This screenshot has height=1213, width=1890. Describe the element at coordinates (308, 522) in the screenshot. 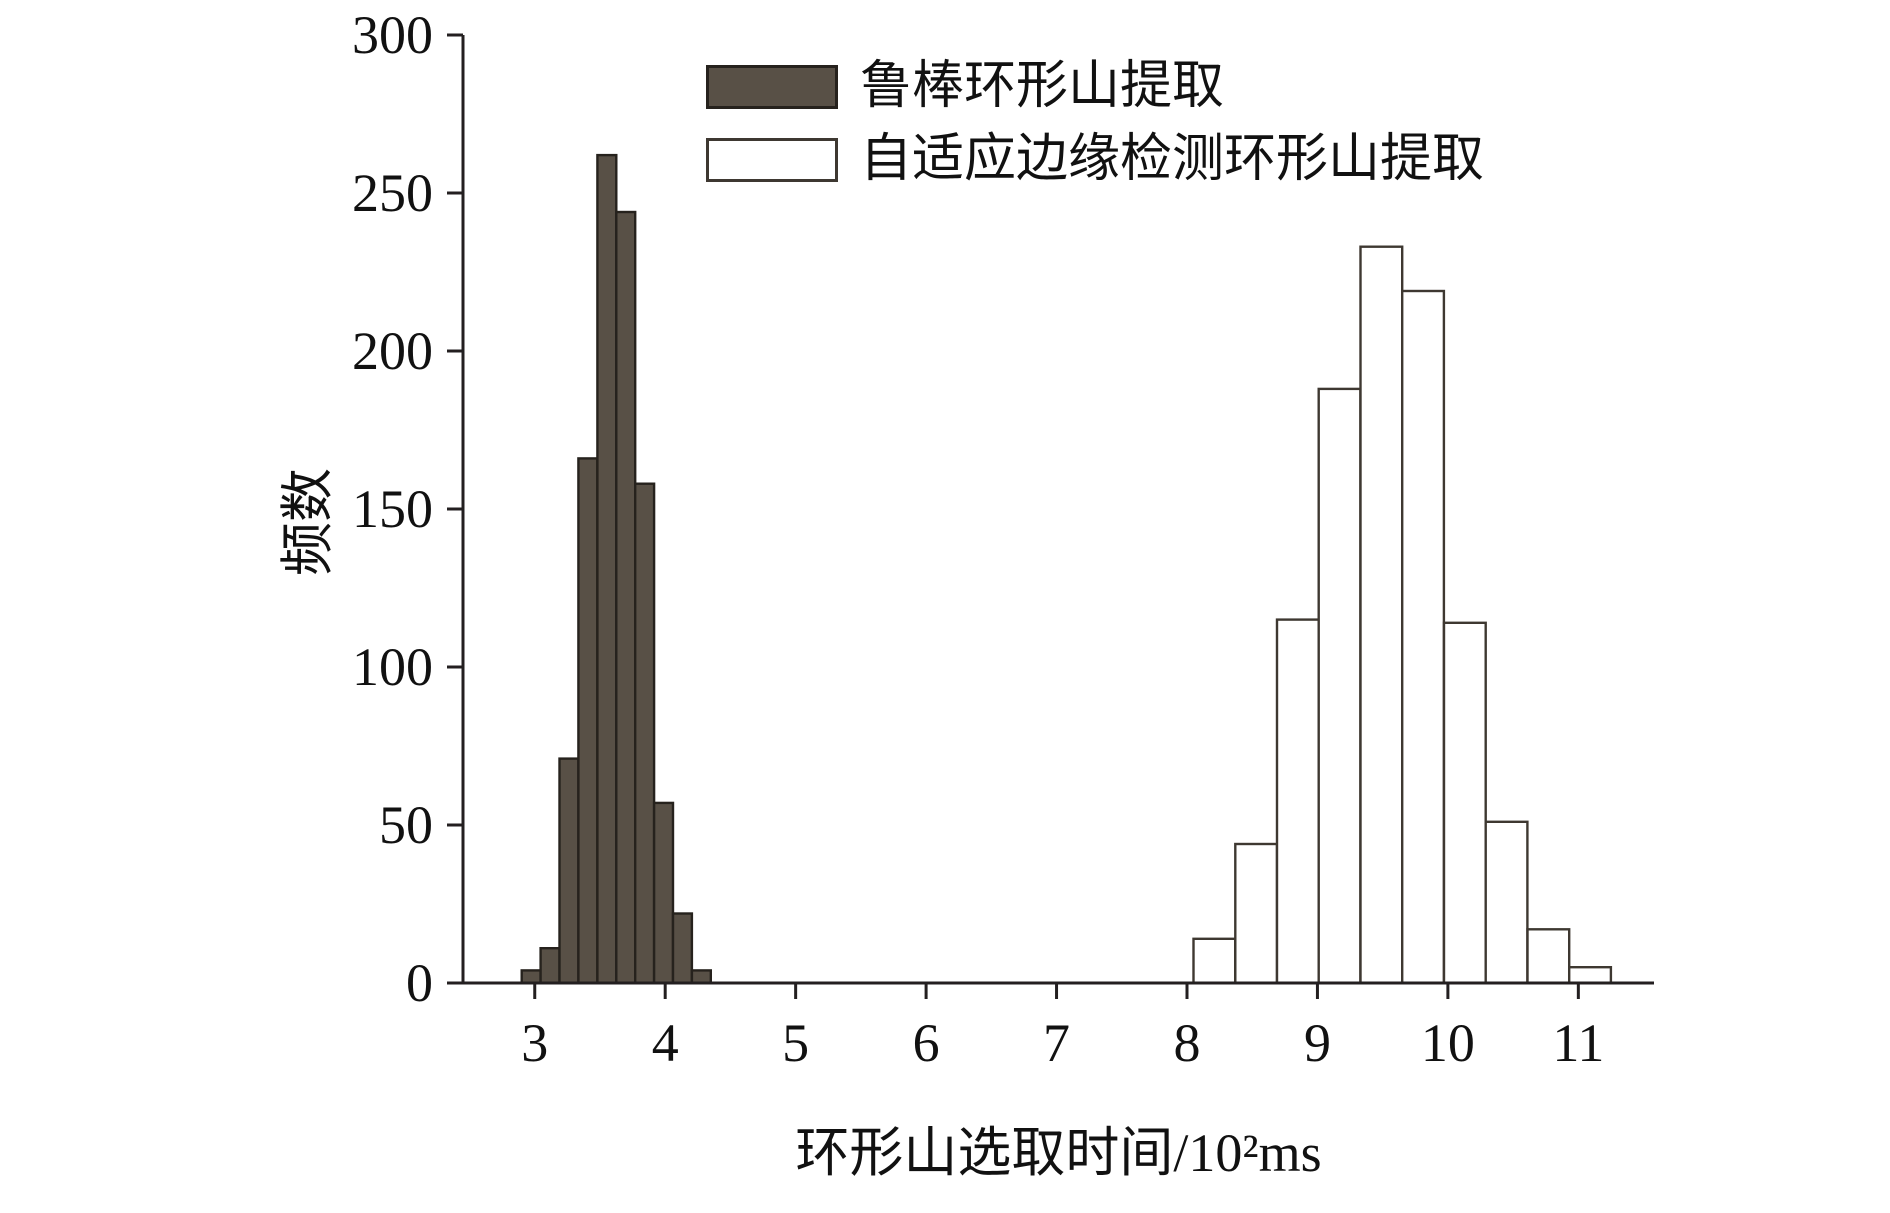

I see `y-axis-title: 频数` at that location.